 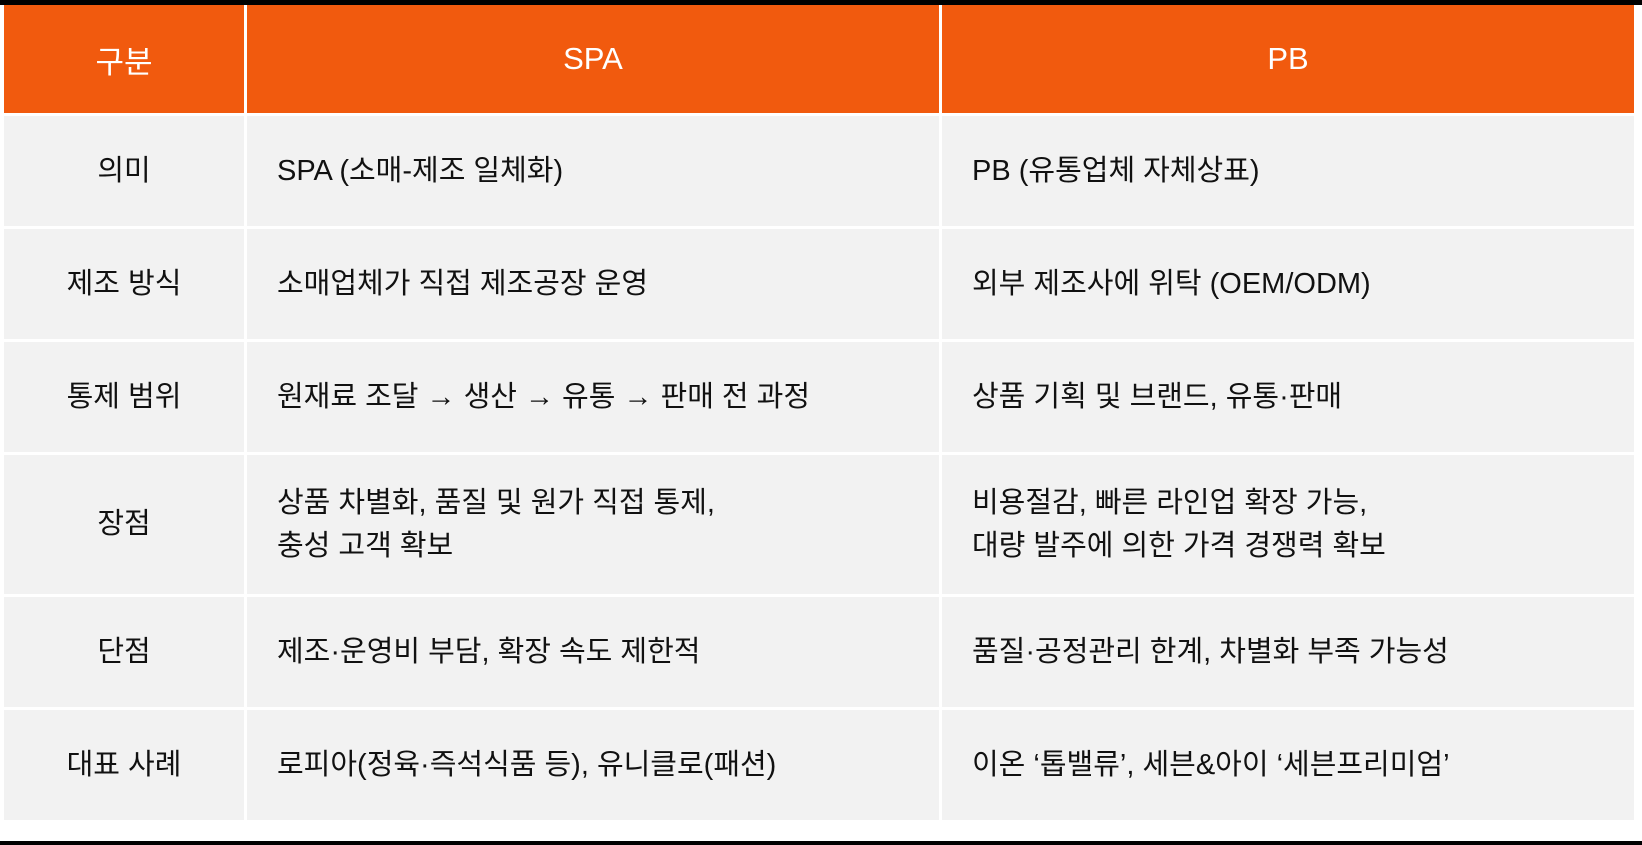 What do you see at coordinates (1210, 651) in the screenshot?
I see `pb-cell-line: 품질·공정관리 한계, 차별화 부족 가능성` at bounding box center [1210, 651].